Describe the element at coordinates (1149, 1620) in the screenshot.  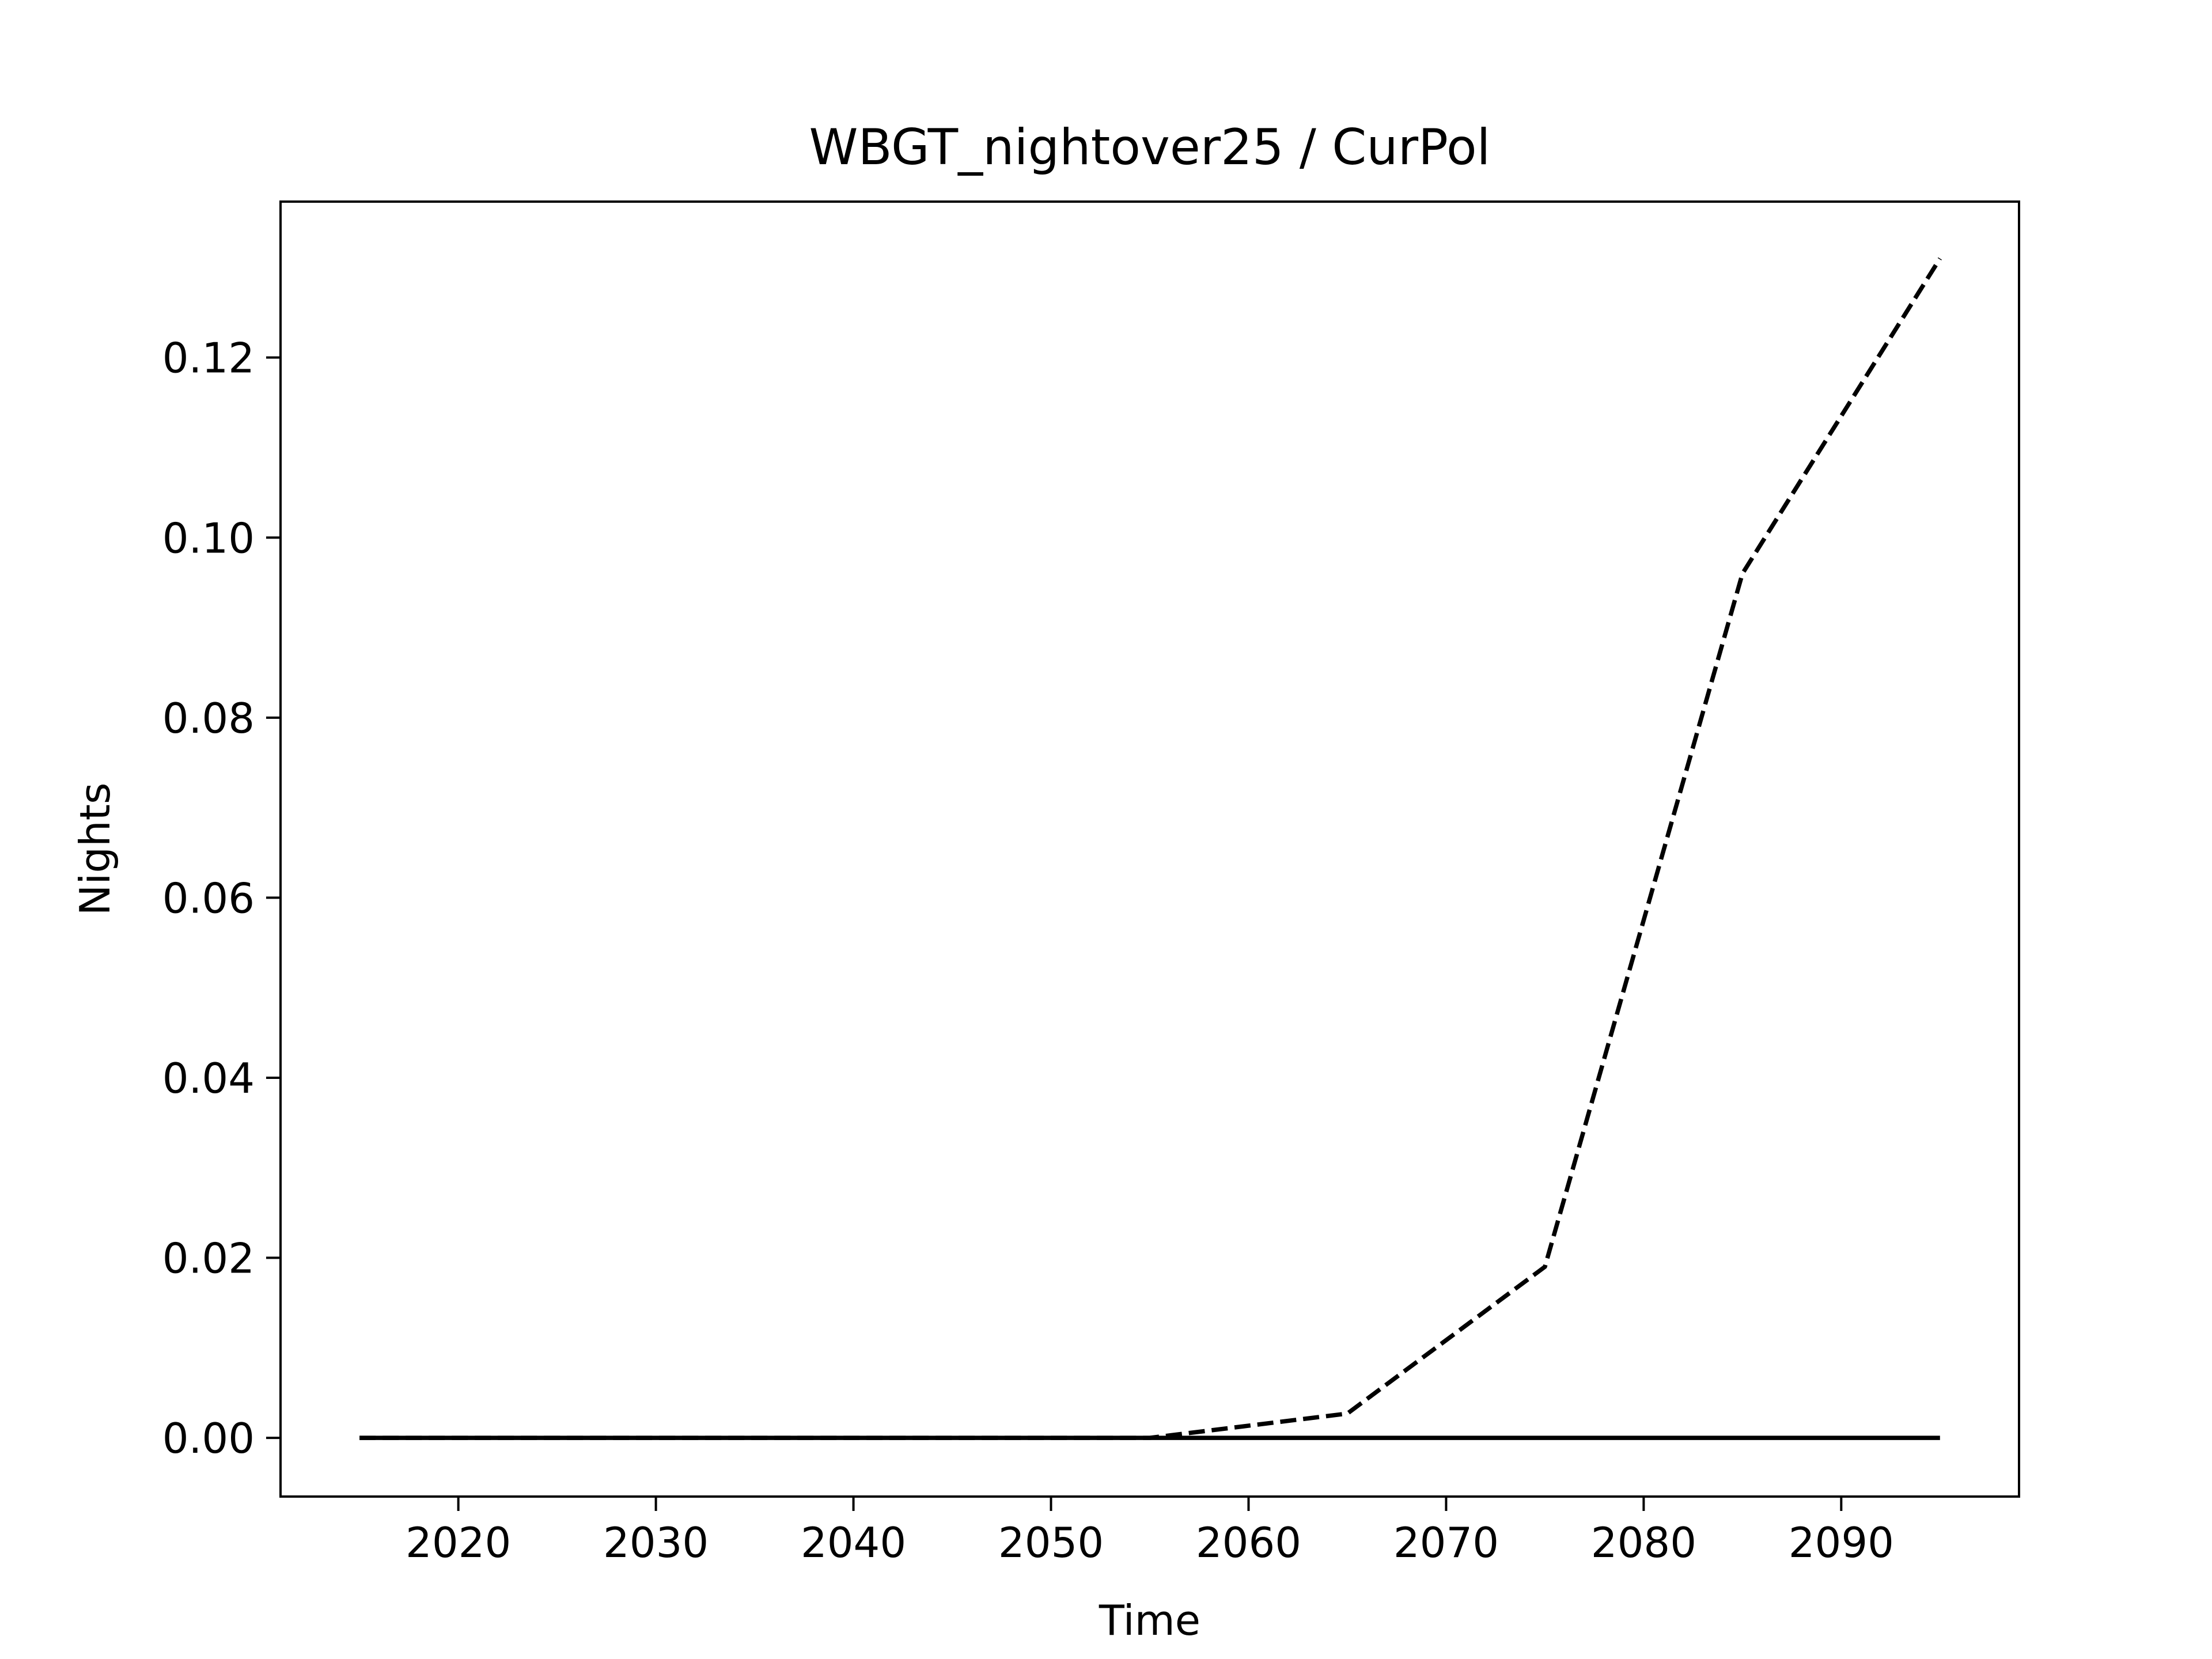
I see `x-axis-label: Time` at that location.